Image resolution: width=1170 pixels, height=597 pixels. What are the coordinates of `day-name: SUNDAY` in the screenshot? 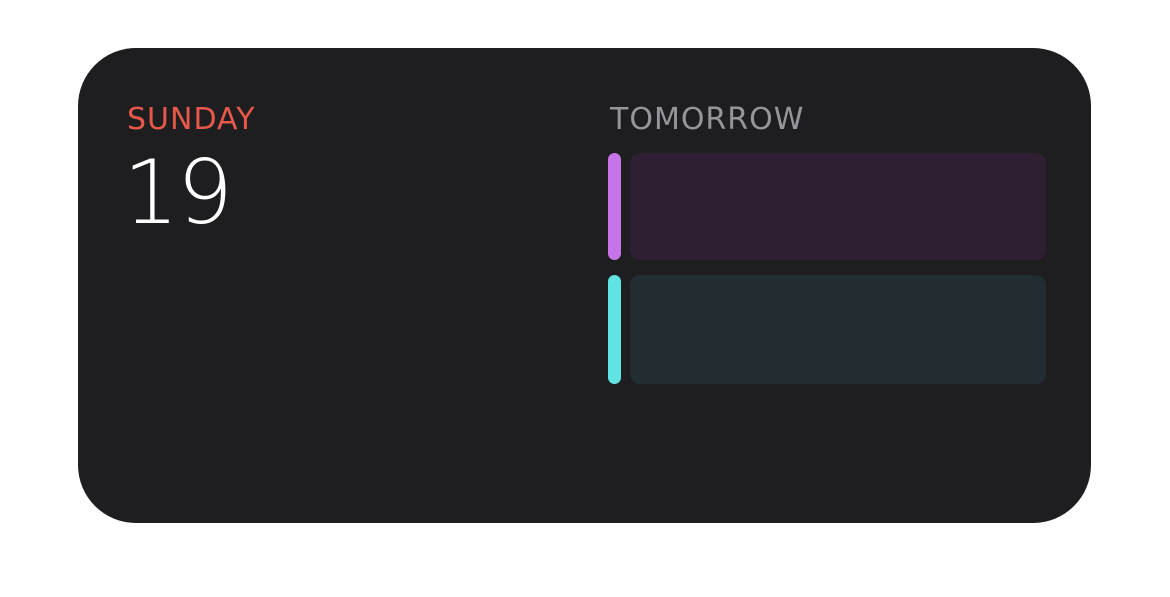 It's located at (191, 119).